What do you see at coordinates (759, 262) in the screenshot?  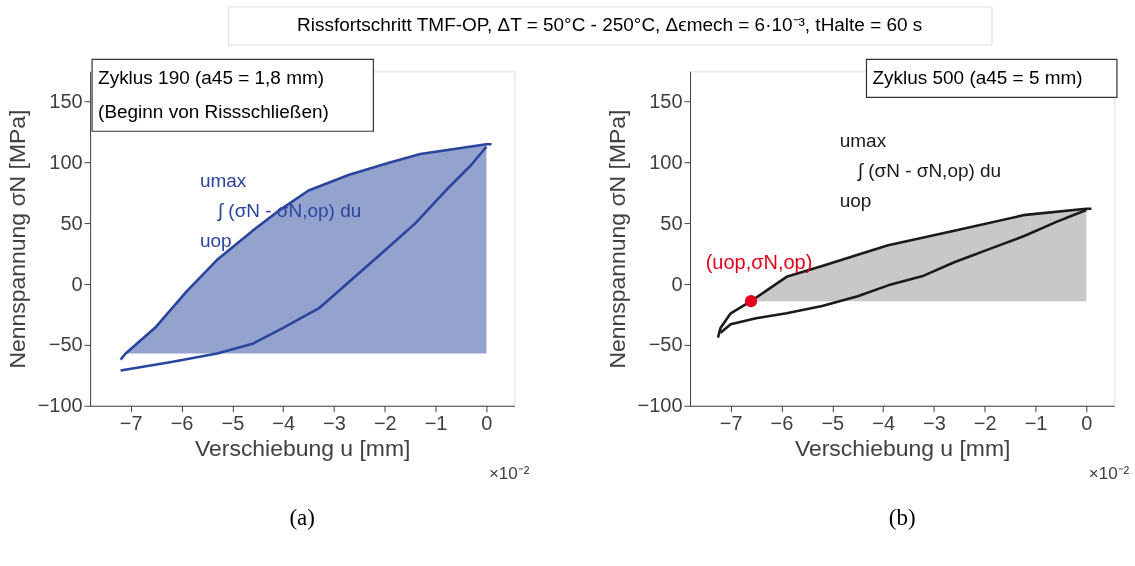 I see `series-label: (uop,σN,op)` at bounding box center [759, 262].